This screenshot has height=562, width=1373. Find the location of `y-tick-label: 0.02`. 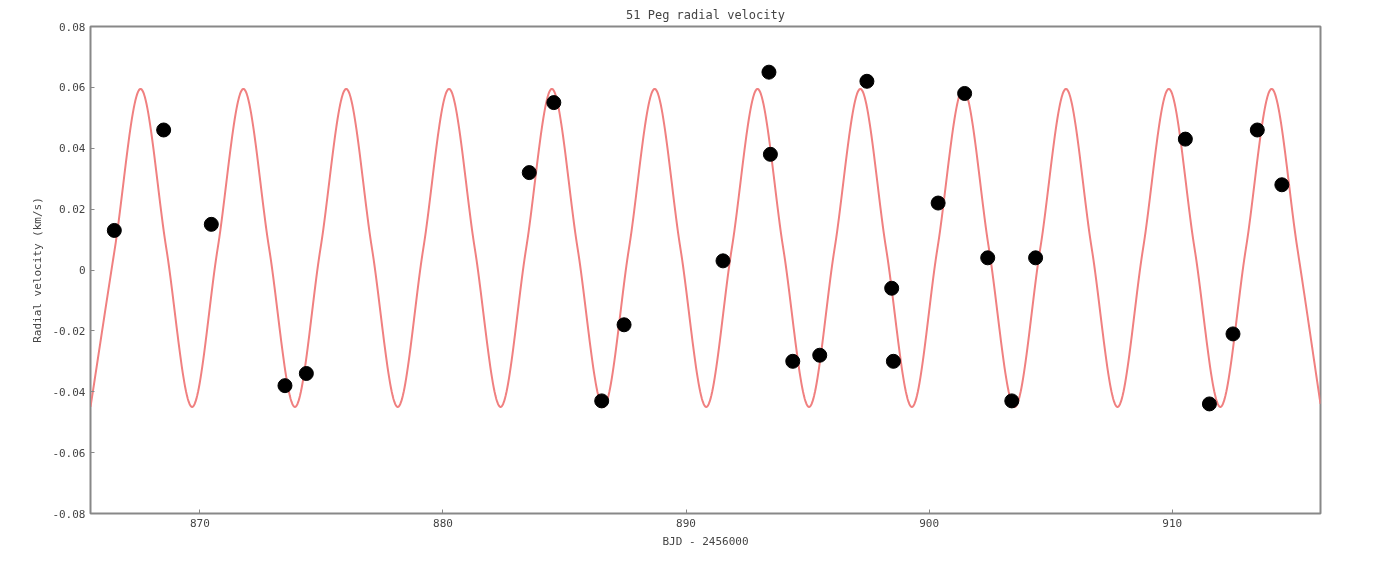

y-tick-label: 0.02 is located at coordinates (72, 210).